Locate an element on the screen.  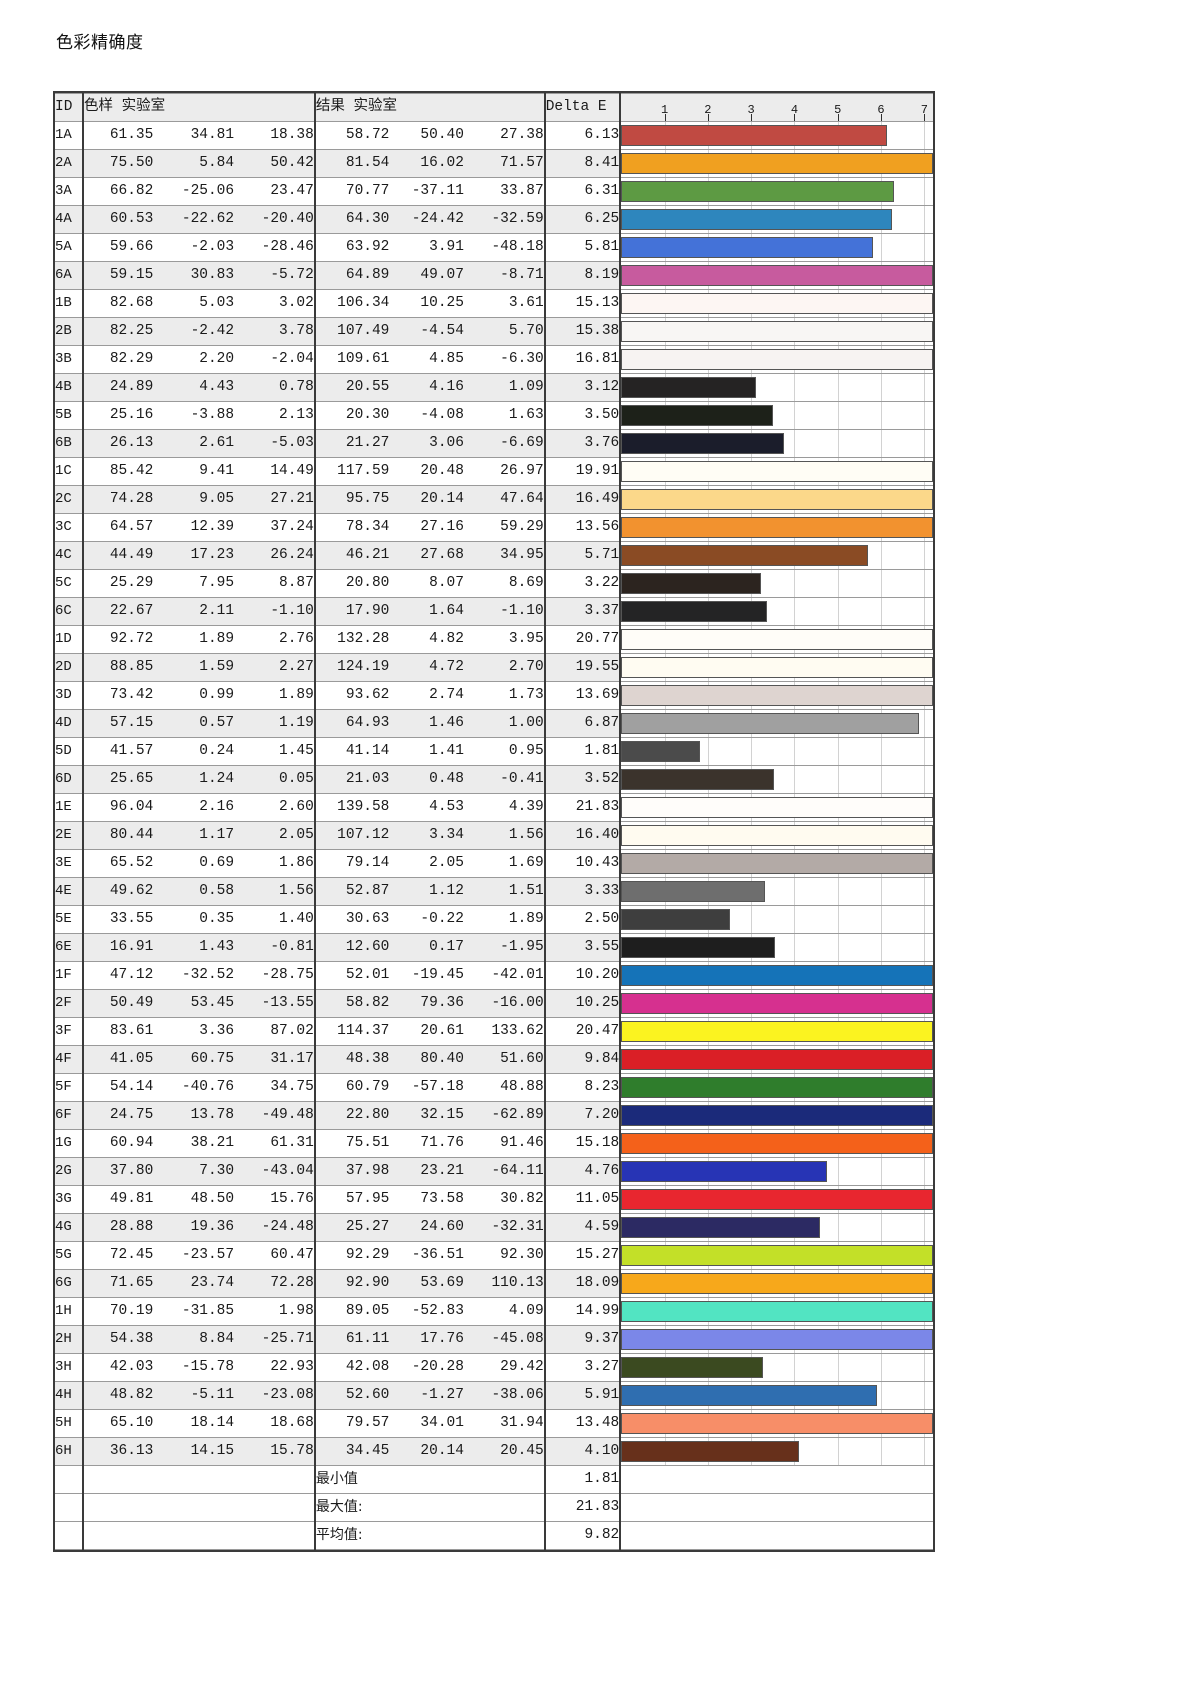
cell-id: 3G is located at coordinates (69, 1199).